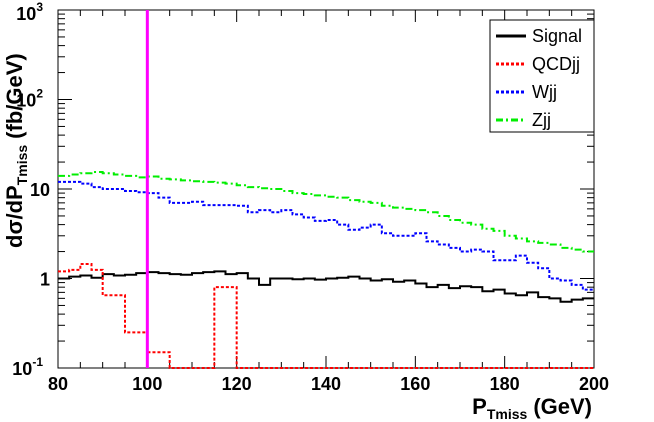  I want to click on legend-label-zjj: Zjj, so click(541, 120).